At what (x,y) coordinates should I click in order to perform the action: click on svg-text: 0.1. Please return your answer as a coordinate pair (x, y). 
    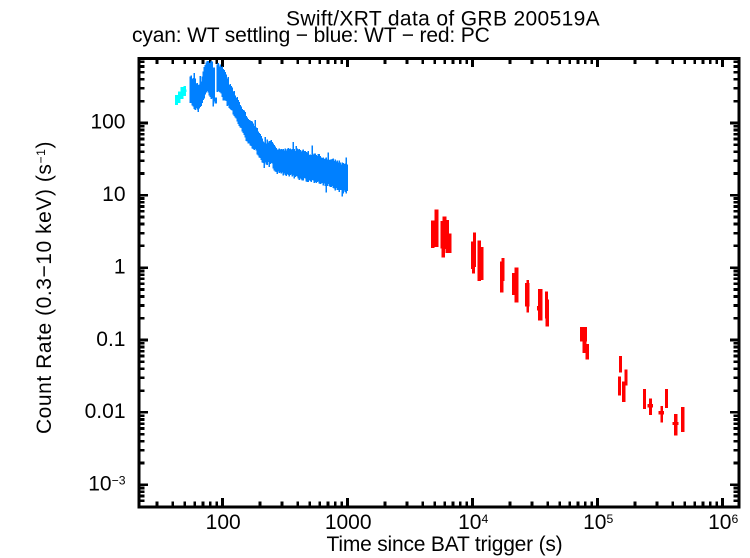
    Looking at the image, I should click on (110, 339).